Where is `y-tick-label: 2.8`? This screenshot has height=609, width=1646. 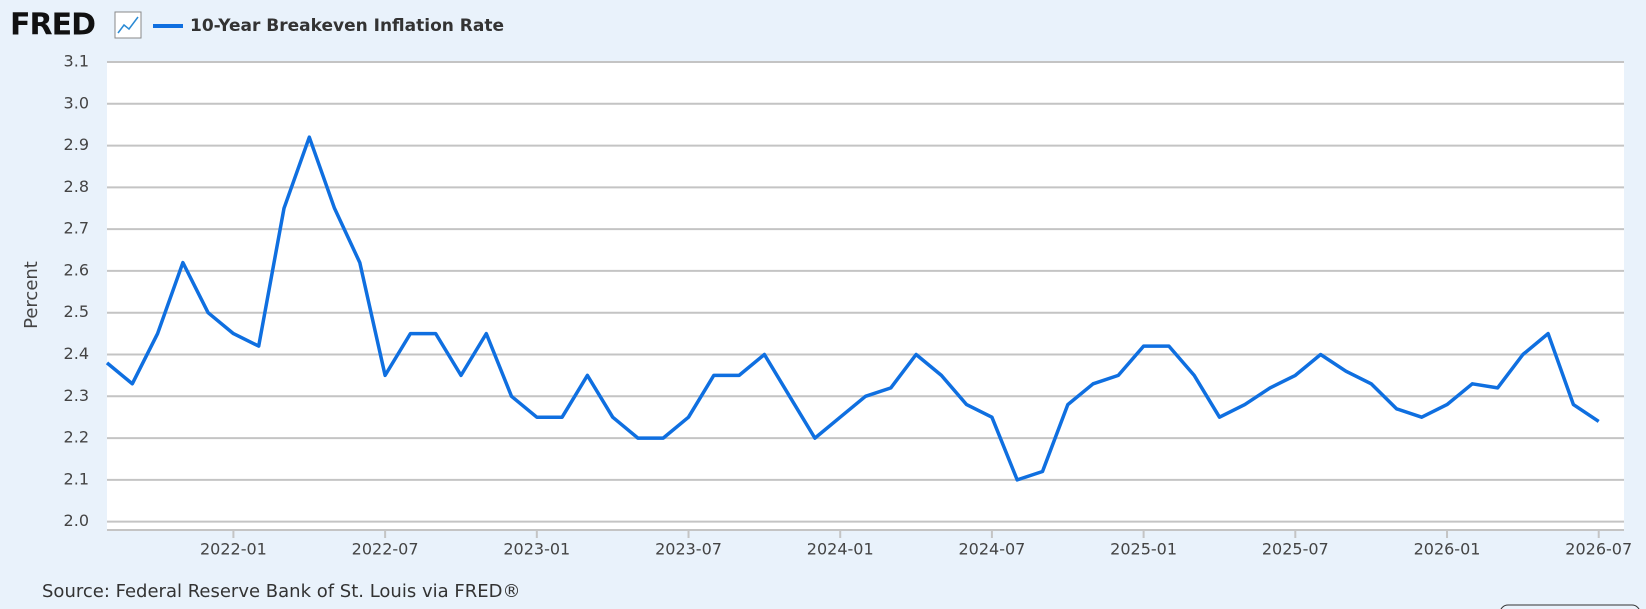 y-tick-label: 2.8 is located at coordinates (76, 186).